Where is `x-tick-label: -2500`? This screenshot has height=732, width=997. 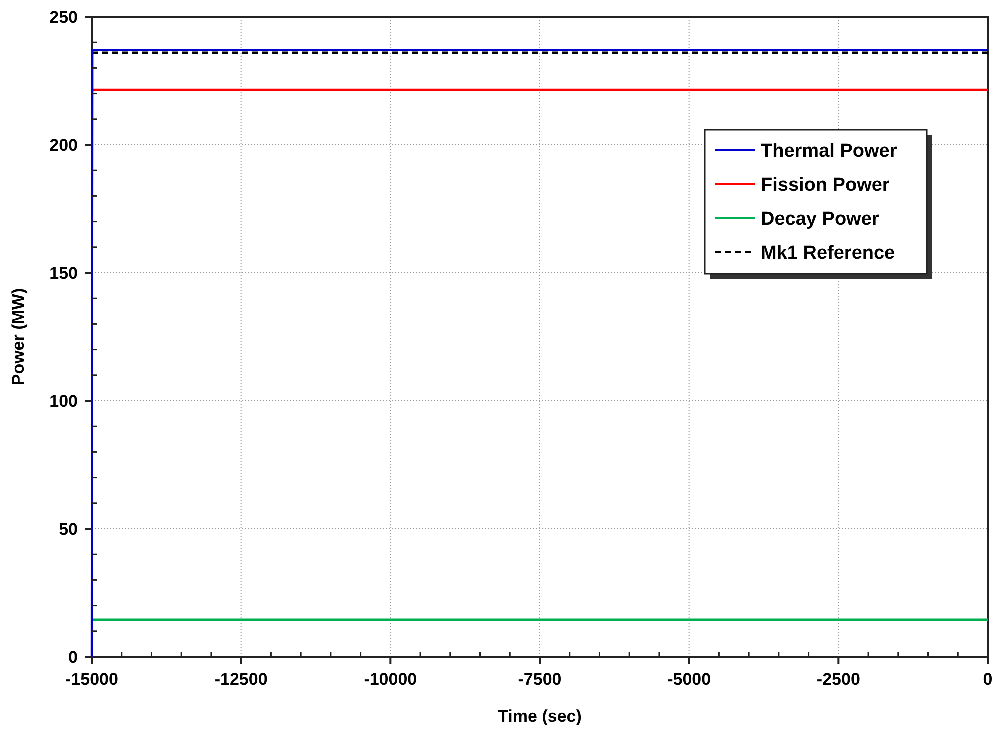 x-tick-label: -2500 is located at coordinates (838, 679).